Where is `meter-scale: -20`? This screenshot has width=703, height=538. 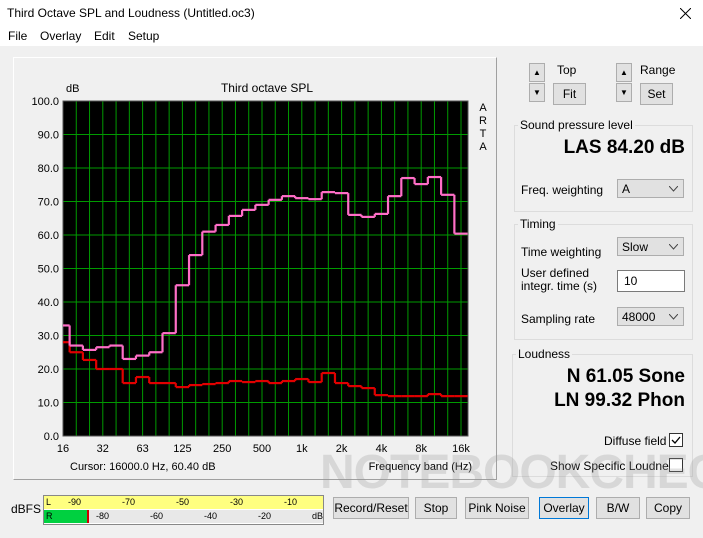
meter-scale: -20 is located at coordinates (265, 516).